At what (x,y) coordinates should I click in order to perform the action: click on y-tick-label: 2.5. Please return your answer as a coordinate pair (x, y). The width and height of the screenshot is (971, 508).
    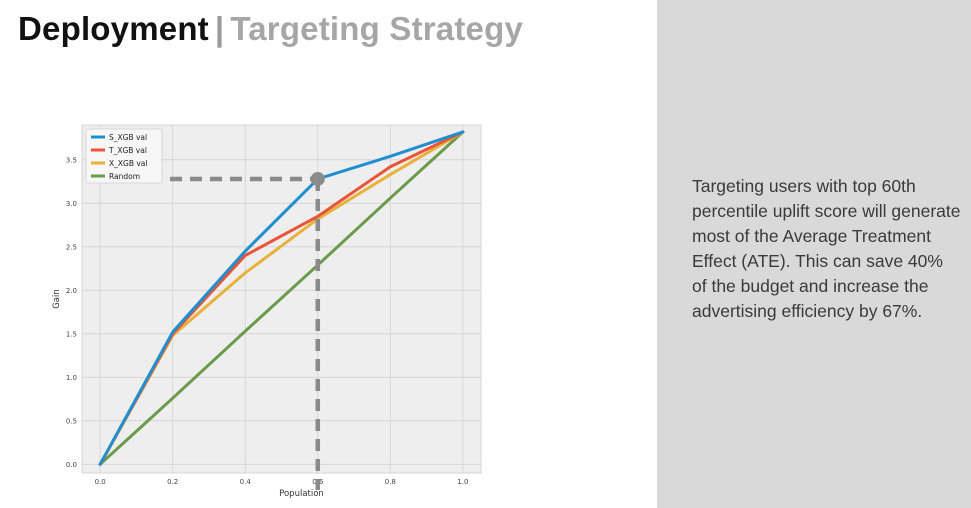
    Looking at the image, I should click on (71, 247).